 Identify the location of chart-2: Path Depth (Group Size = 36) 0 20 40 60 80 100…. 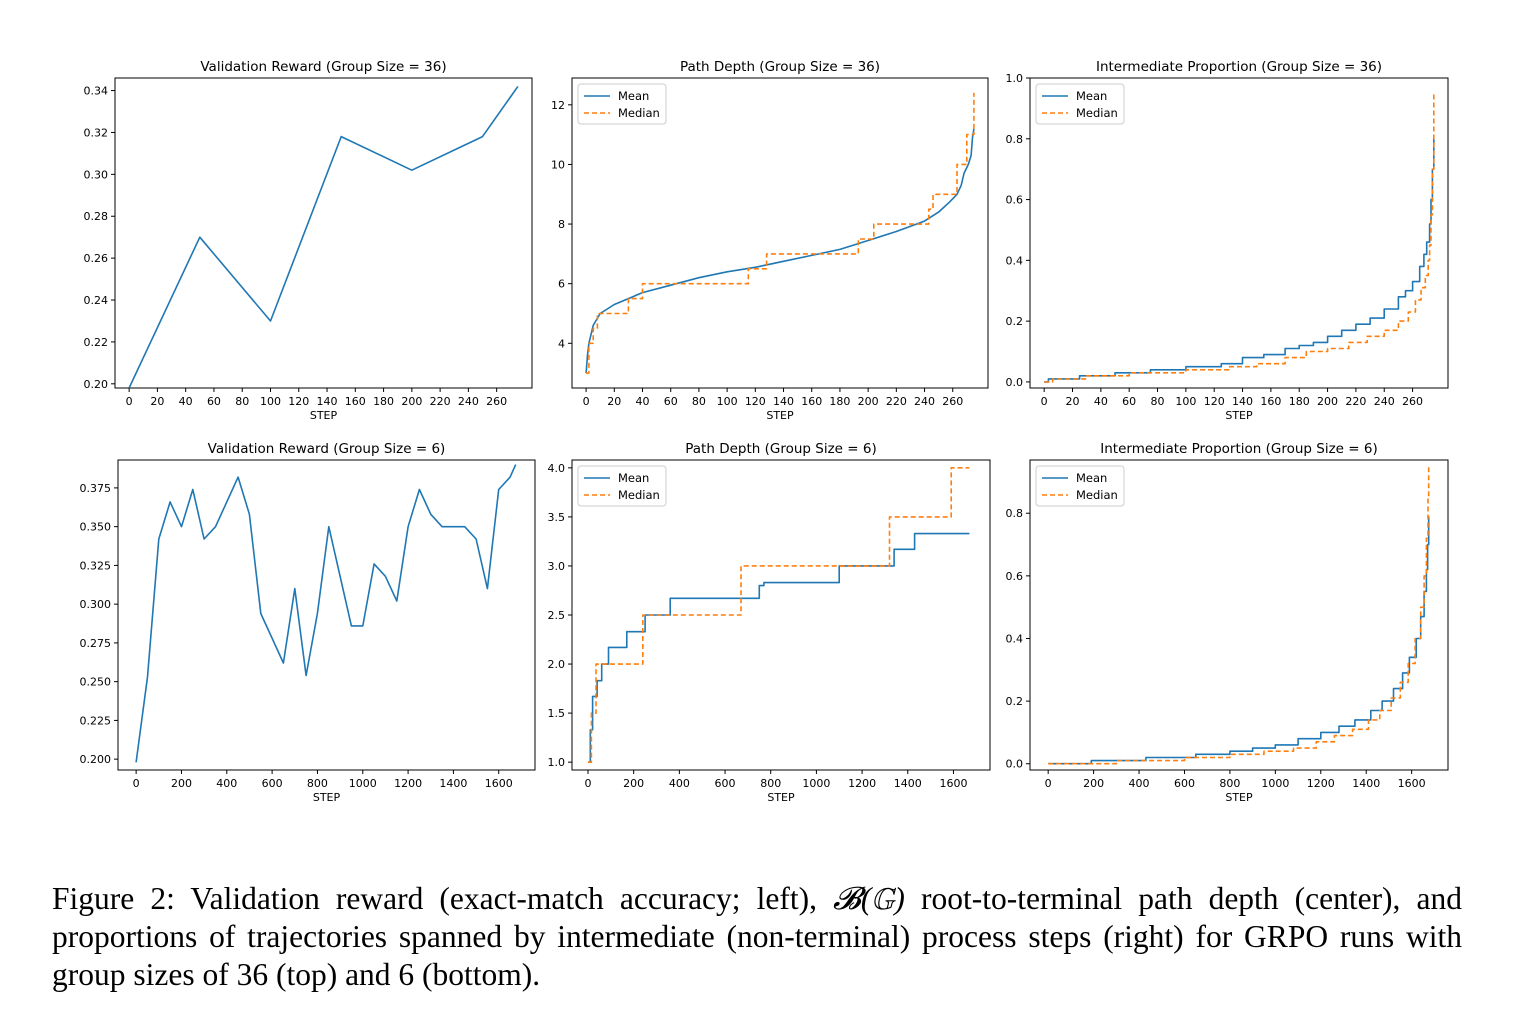
(770, 240).